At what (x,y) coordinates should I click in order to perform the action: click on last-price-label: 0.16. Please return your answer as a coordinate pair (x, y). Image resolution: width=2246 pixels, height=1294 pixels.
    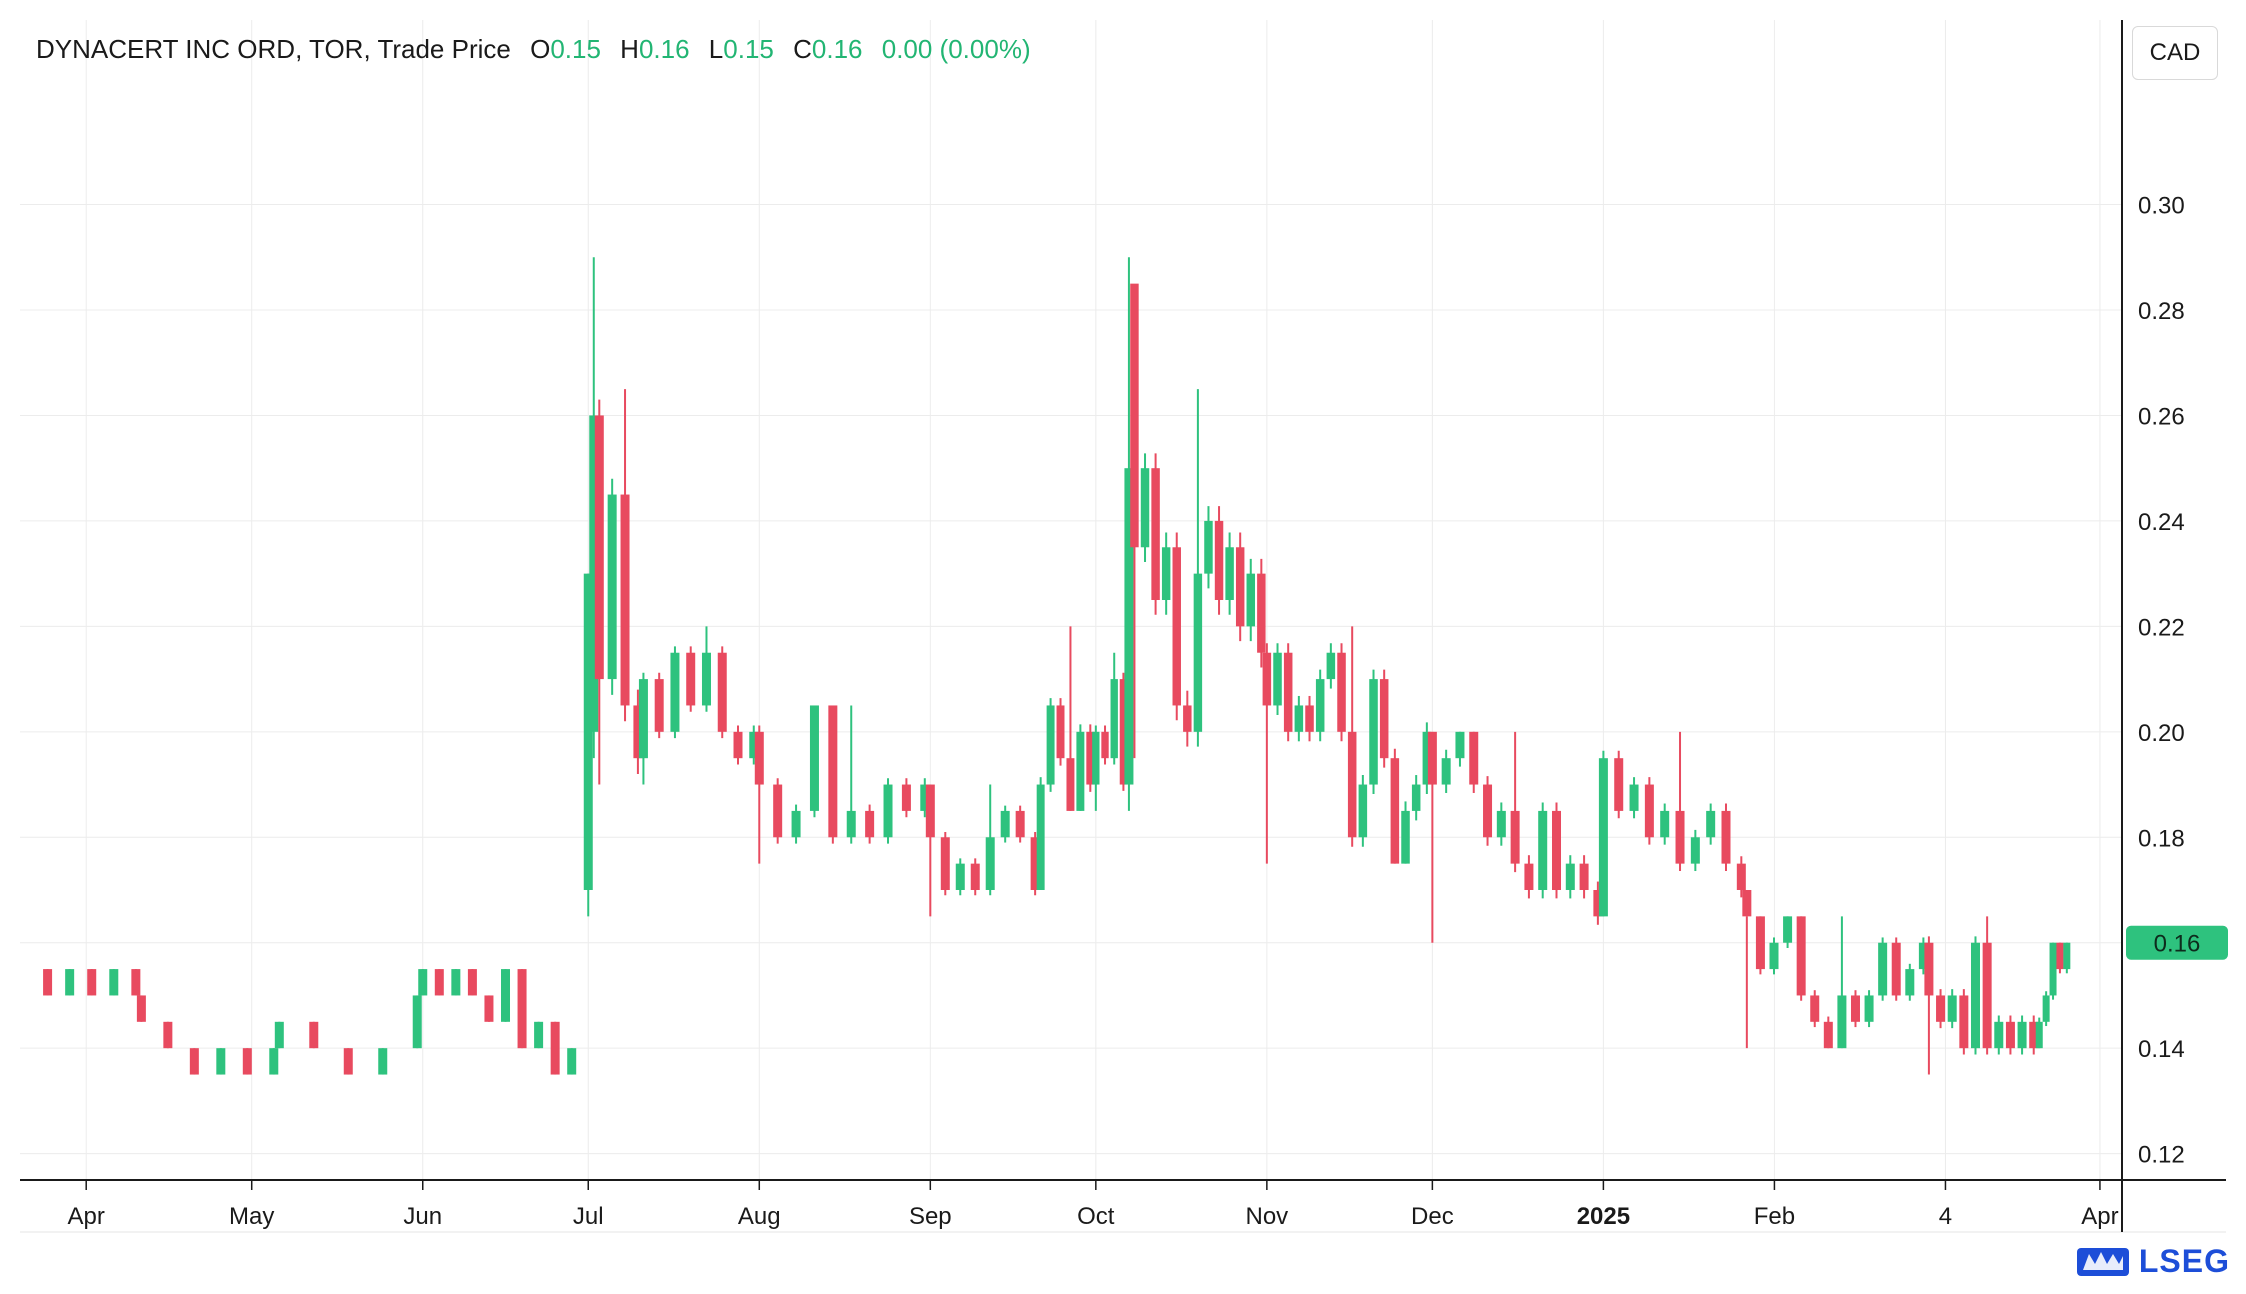
    Looking at the image, I should click on (2177, 944).